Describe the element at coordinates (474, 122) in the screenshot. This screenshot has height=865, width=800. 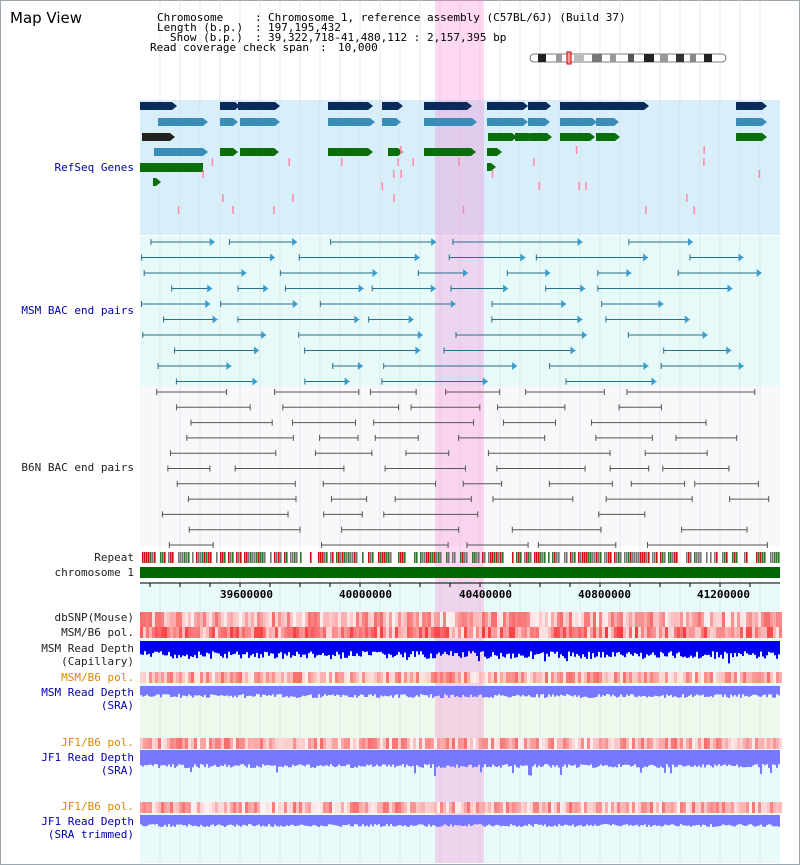
I see `gene-arrow` at that location.